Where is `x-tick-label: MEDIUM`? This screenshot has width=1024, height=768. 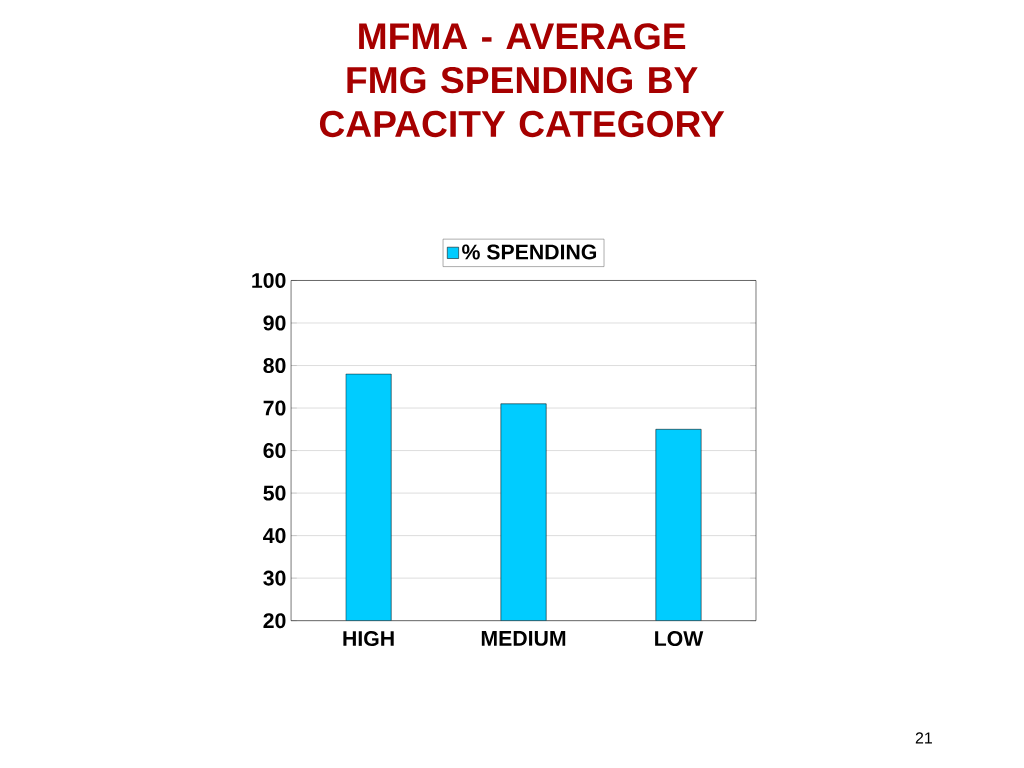
x-tick-label: MEDIUM is located at coordinates (523, 638).